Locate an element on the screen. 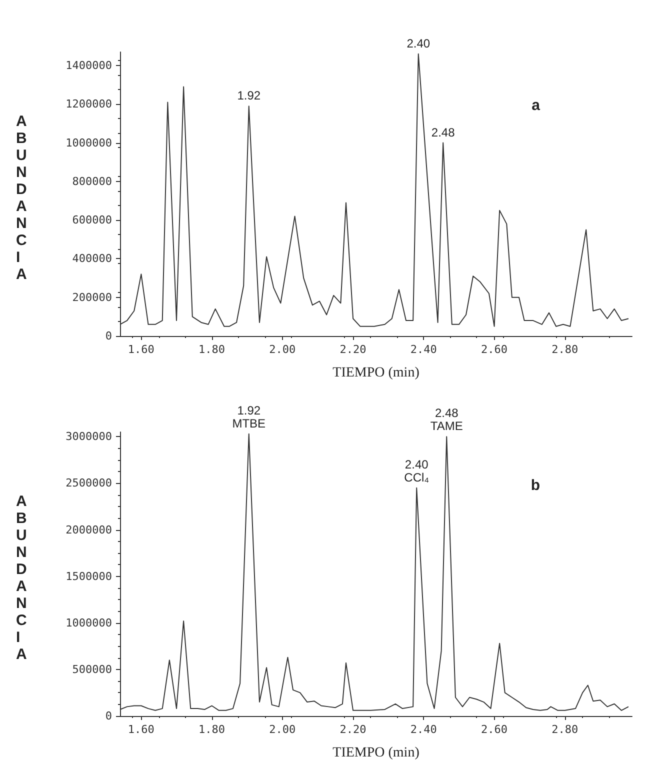 The image size is (648, 780). y-tick-label: 2000000 is located at coordinates (89, 529).